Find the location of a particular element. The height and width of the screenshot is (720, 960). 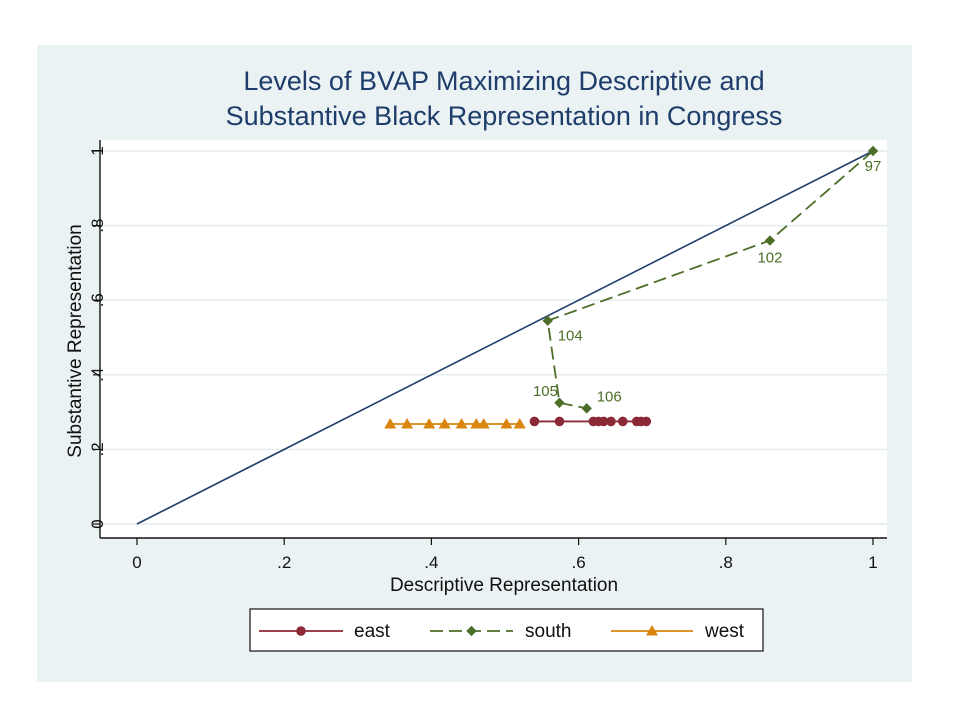

y-tick-label-1: .2 is located at coordinates (97, 449).